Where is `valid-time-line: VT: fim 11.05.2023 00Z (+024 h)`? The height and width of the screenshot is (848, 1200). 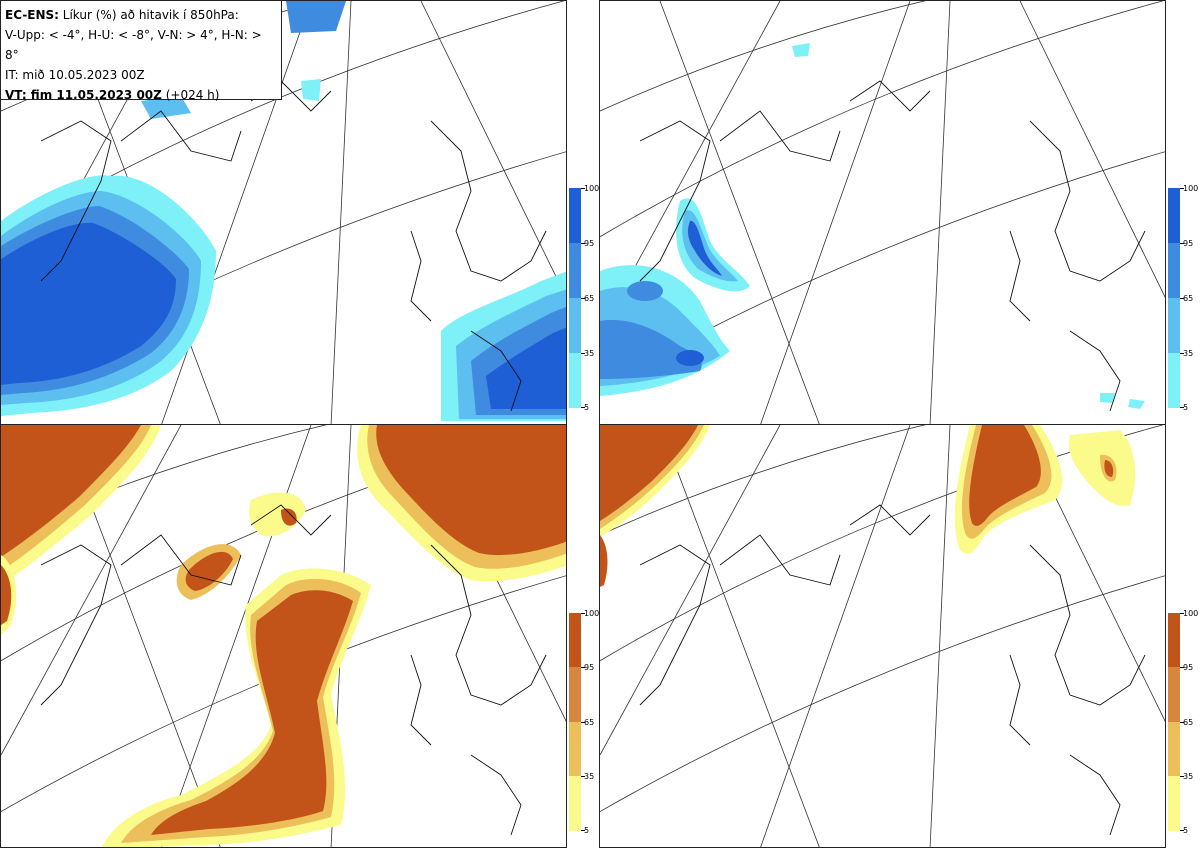 valid-time-line: VT: fim 11.05.2023 00Z (+024 h) is located at coordinates (141, 95).